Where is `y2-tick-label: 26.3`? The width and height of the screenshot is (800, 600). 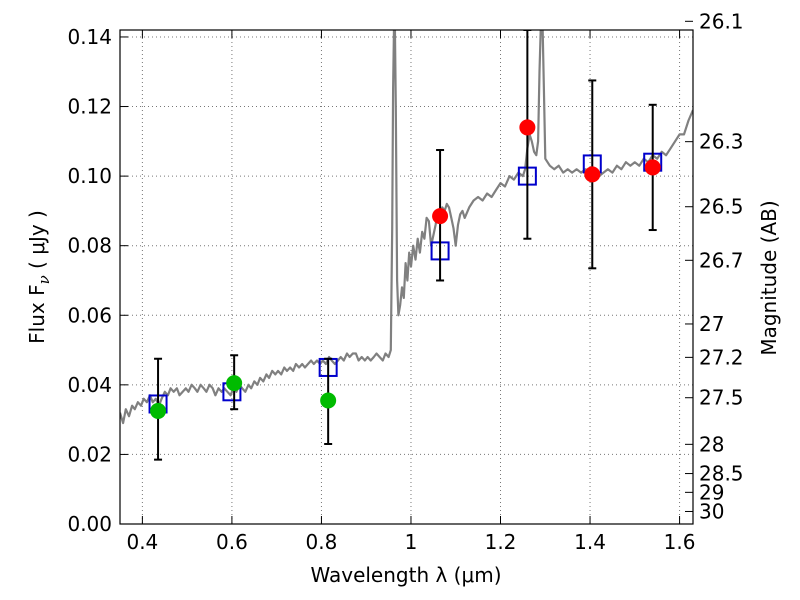
y2-tick-label: 26.3 is located at coordinates (721, 142).